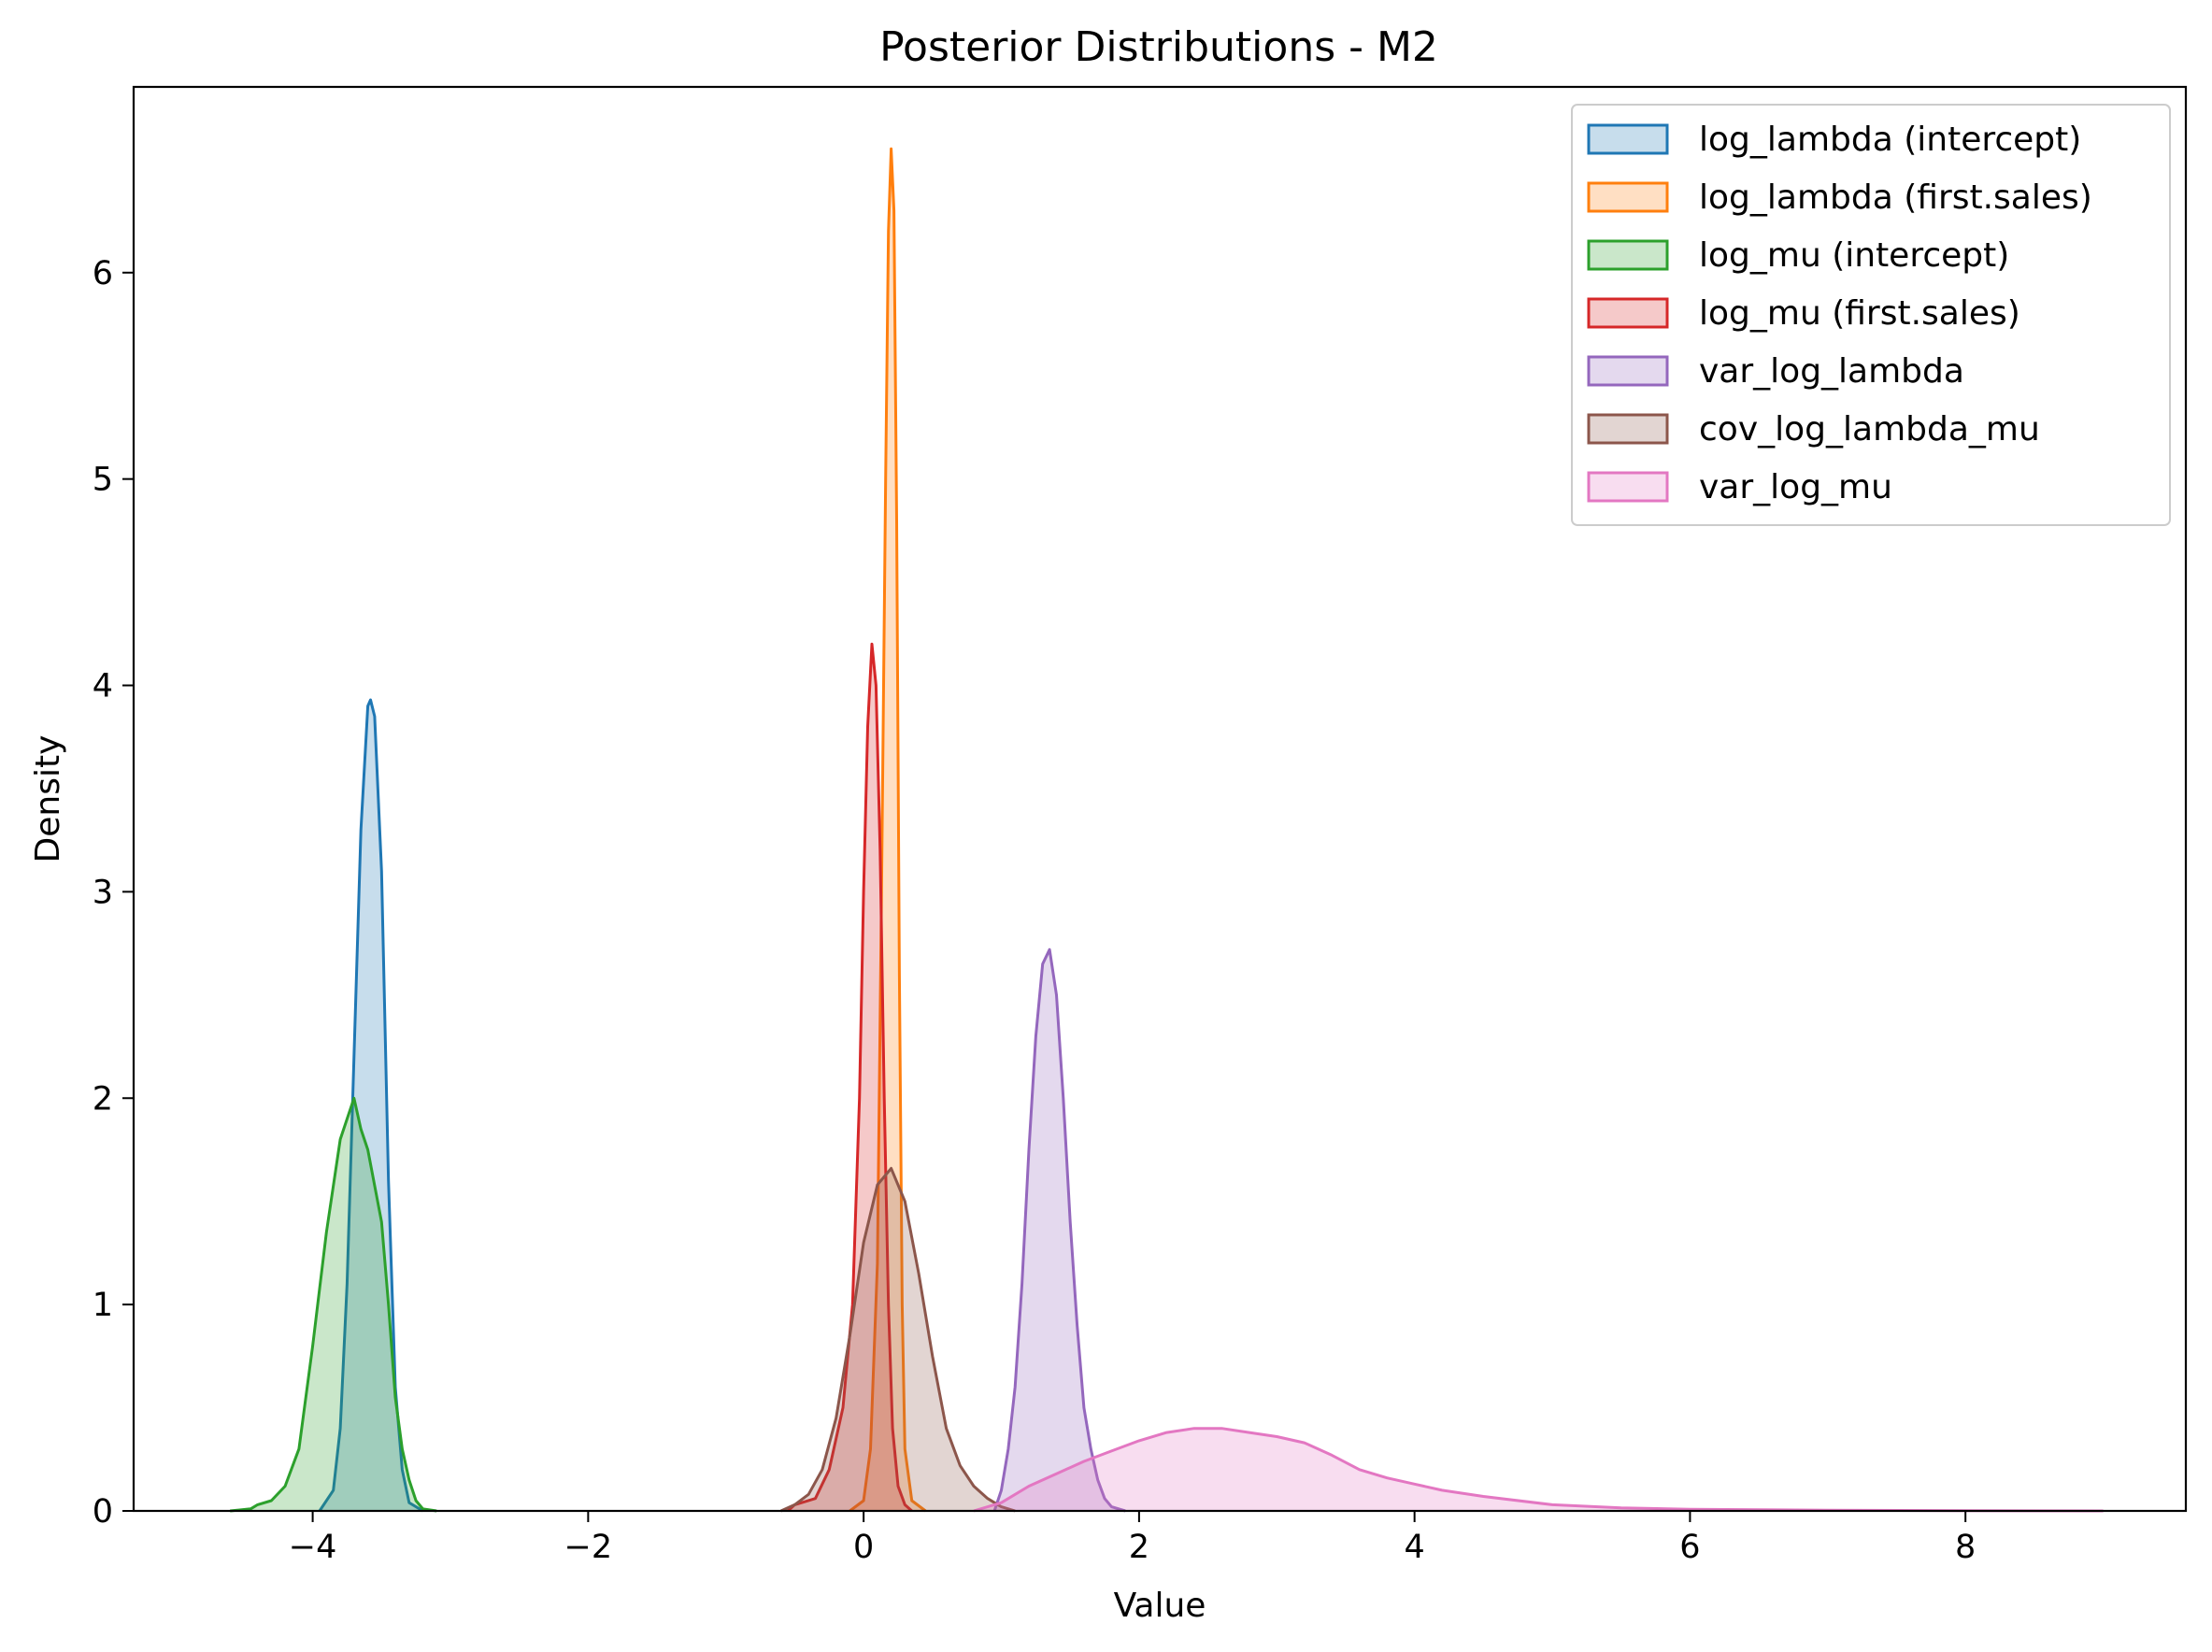  I want to click on legend-label-log-mu-intercept: log_mu (intercept), so click(1854, 255).